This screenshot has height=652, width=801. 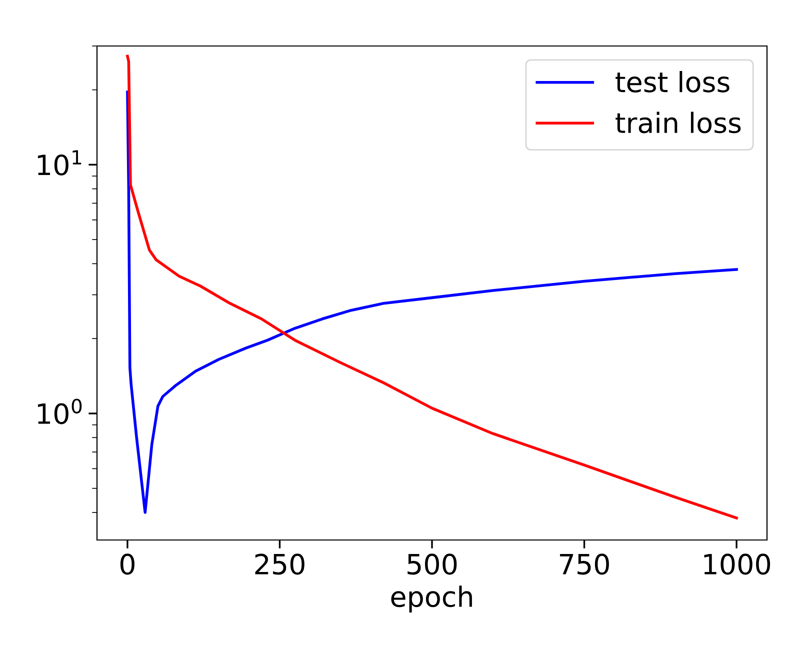 I want to click on x-tick-label: 1000, so click(x=737, y=564).